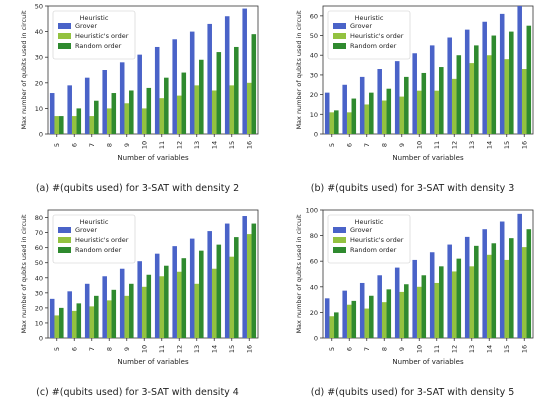 The width and height of the screenshot is (550, 402). What do you see at coordinates (332, 349) in the screenshot?
I see `x-tick-label: 5` at bounding box center [332, 349].